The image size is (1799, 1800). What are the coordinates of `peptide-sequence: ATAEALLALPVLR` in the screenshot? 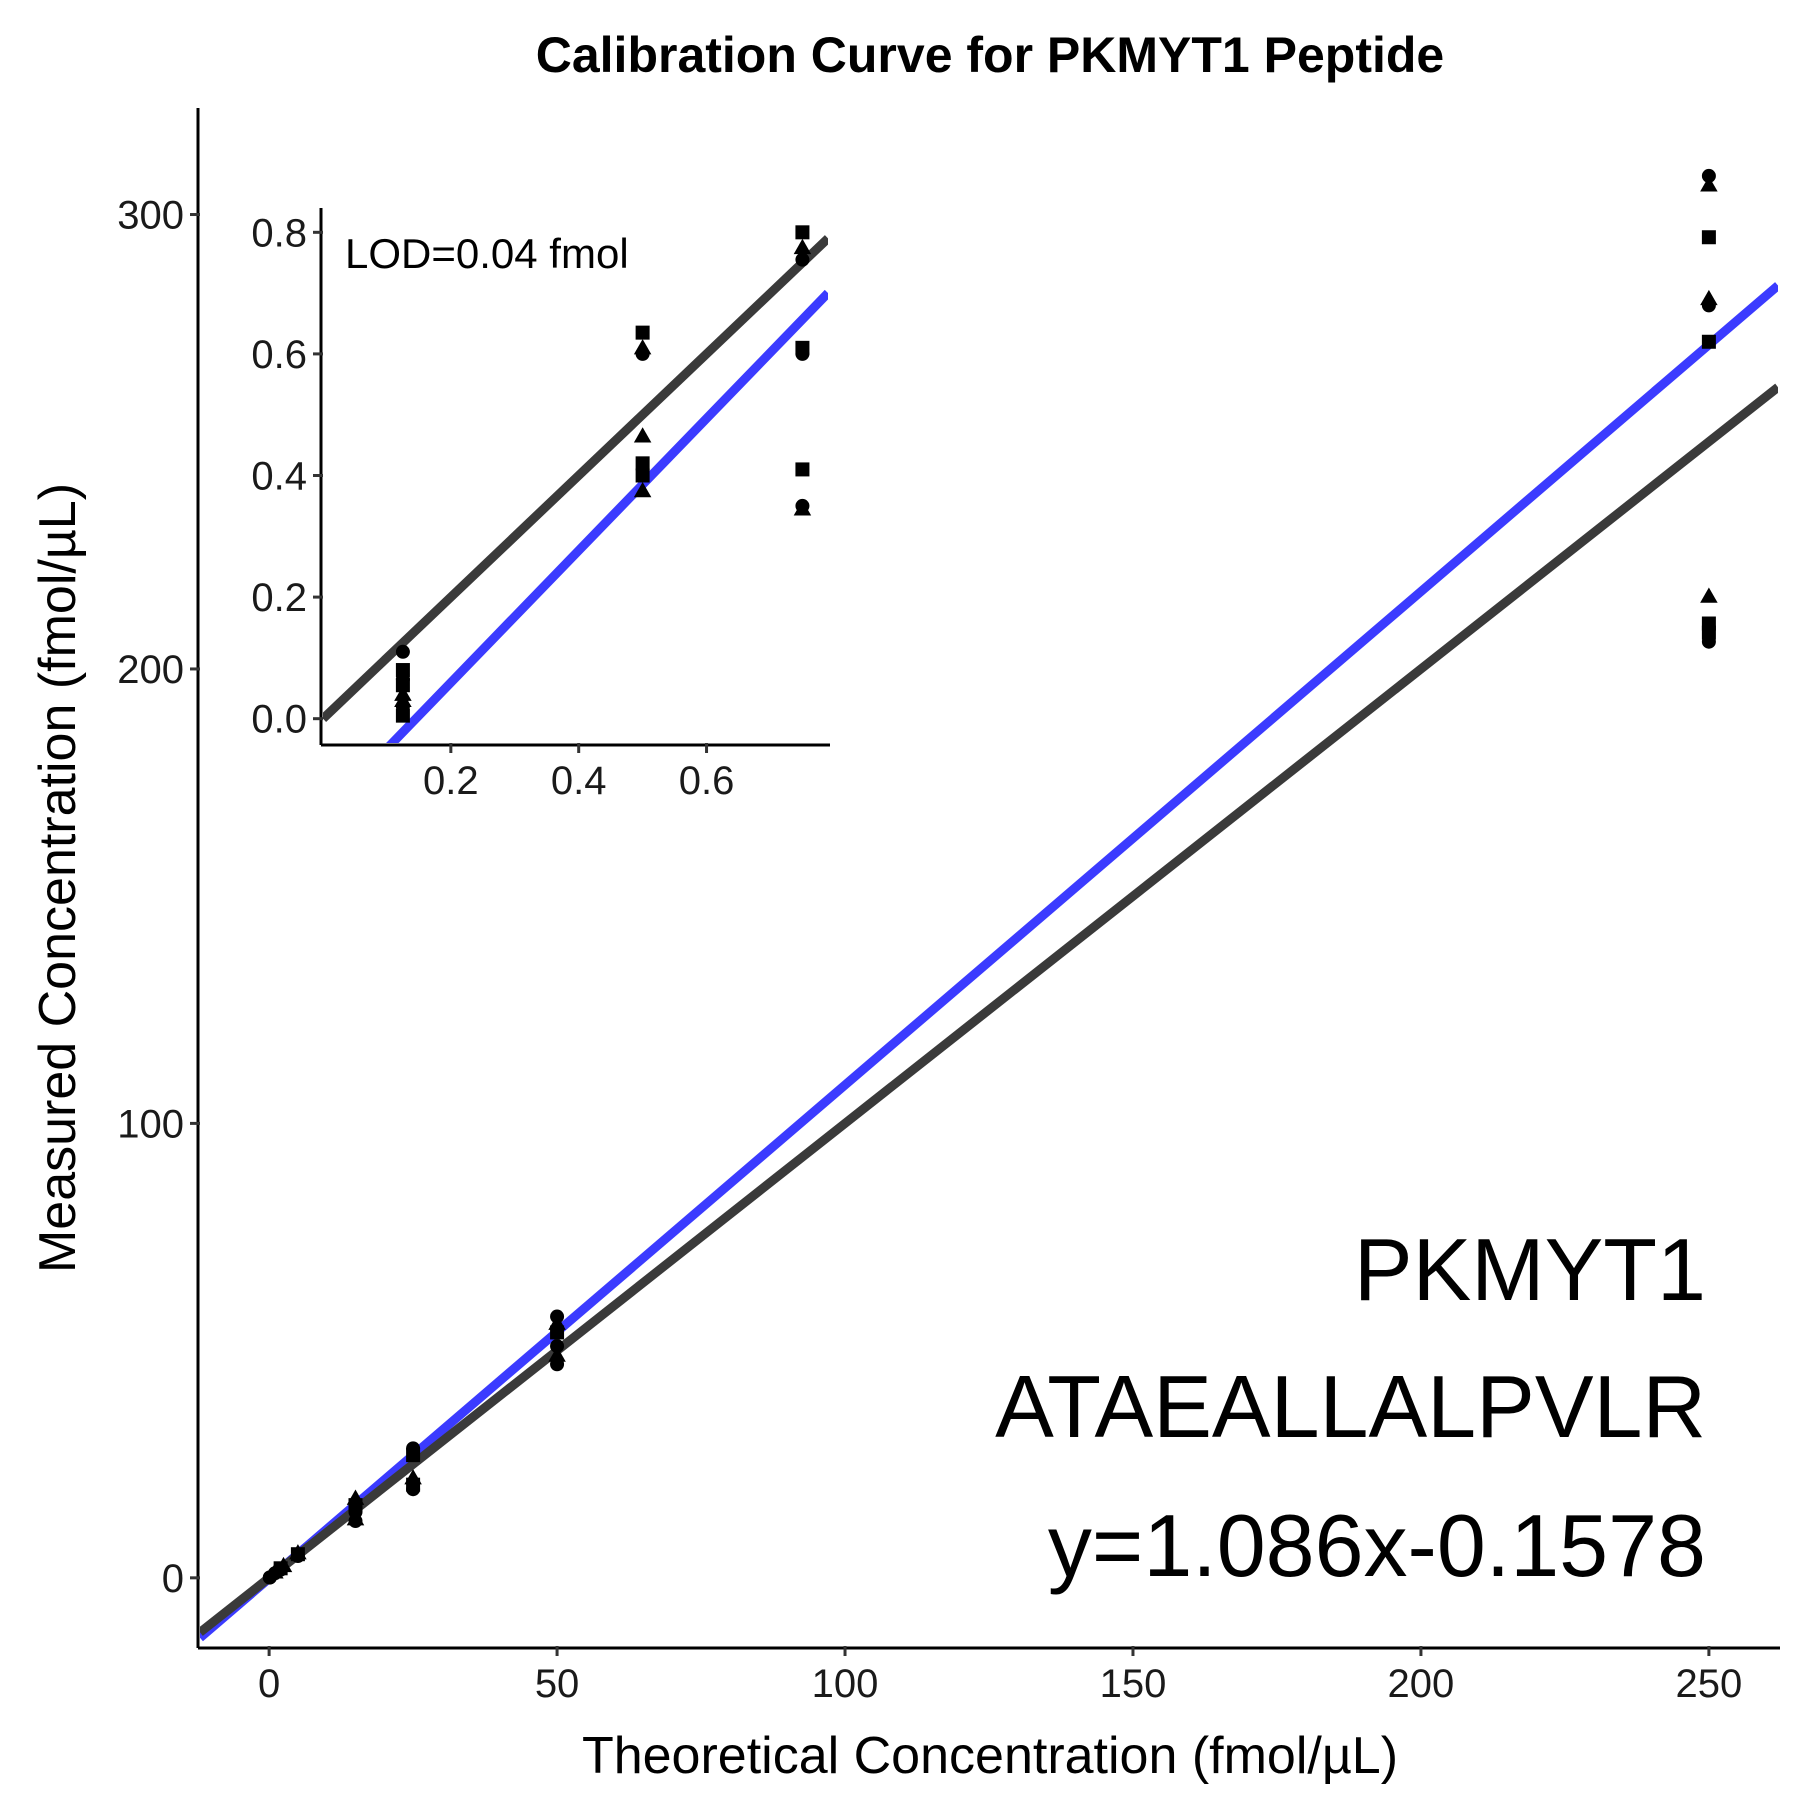 It's located at (1350, 1406).